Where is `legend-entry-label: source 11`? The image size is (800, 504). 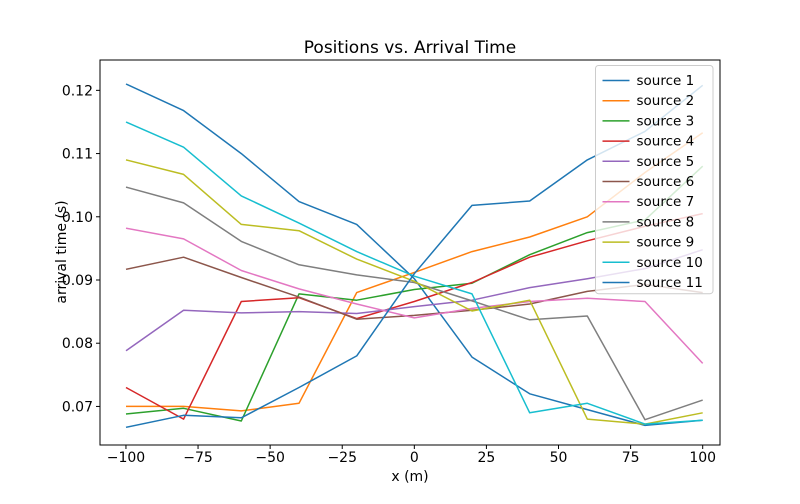 legend-entry-label: source 11 is located at coordinates (670, 283).